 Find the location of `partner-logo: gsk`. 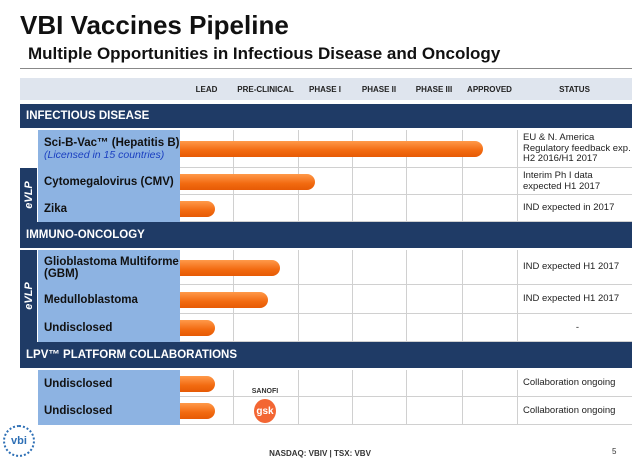

partner-logo: gsk is located at coordinates (265, 411).